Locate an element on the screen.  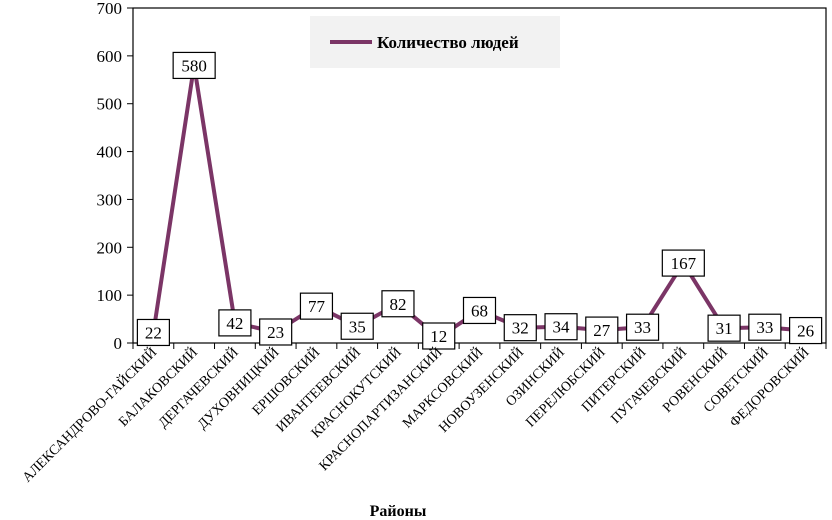
data-label: 77 is located at coordinates (316, 306).